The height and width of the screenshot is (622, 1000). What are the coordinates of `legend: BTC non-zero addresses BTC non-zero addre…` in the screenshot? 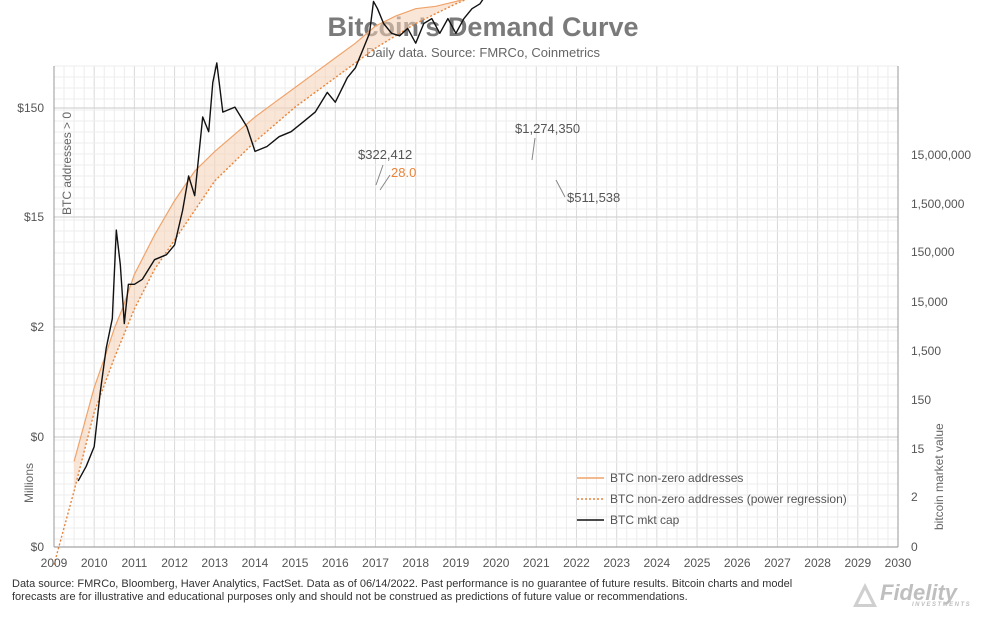 It's located at (712, 499).